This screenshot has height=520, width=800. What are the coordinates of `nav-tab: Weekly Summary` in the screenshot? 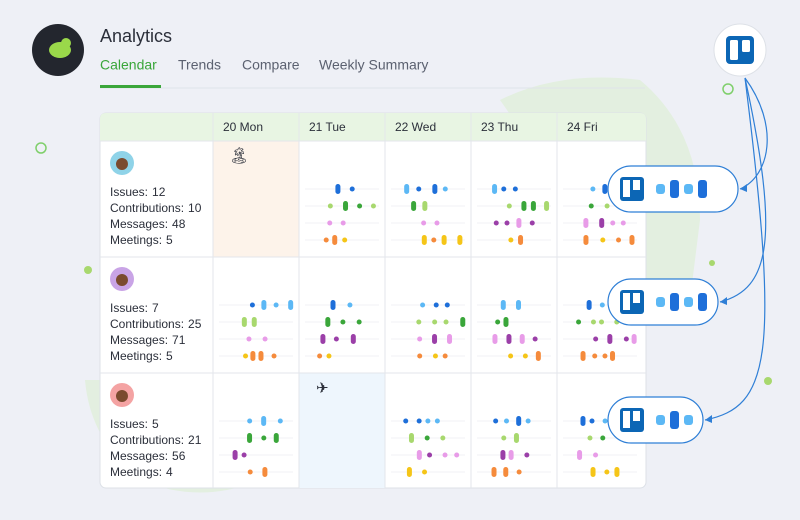 It's located at (373, 65).